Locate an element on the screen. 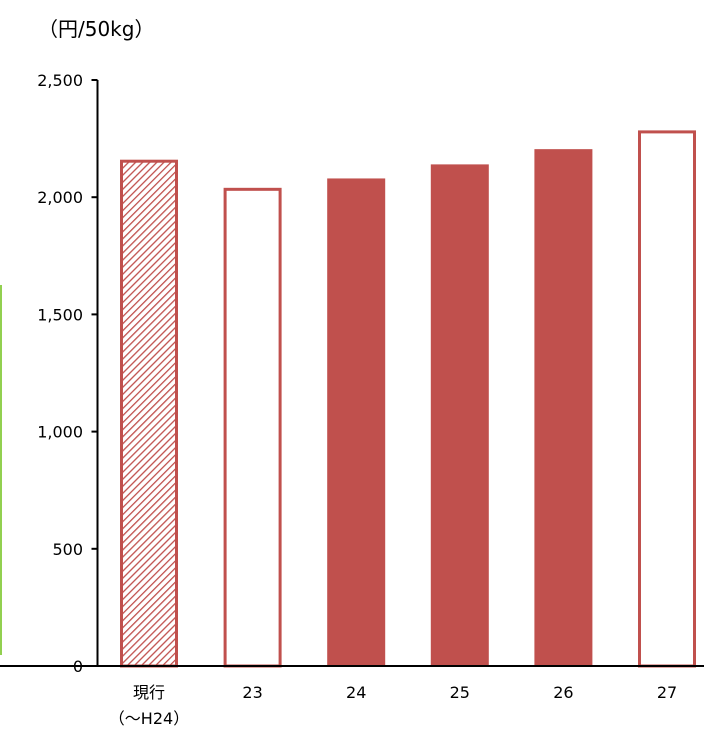 Image resolution: width=704 pixels, height=734 pixels. y-tick-label: 2,500 is located at coordinates (60, 80).